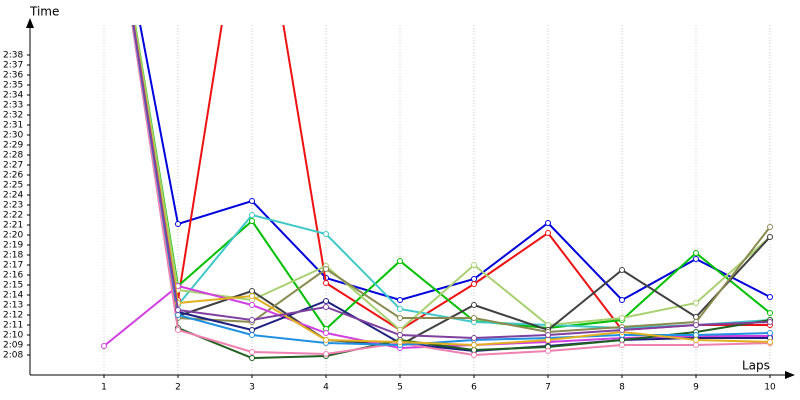  I want to click on y-tick-label: 2:31, so click(13, 126).